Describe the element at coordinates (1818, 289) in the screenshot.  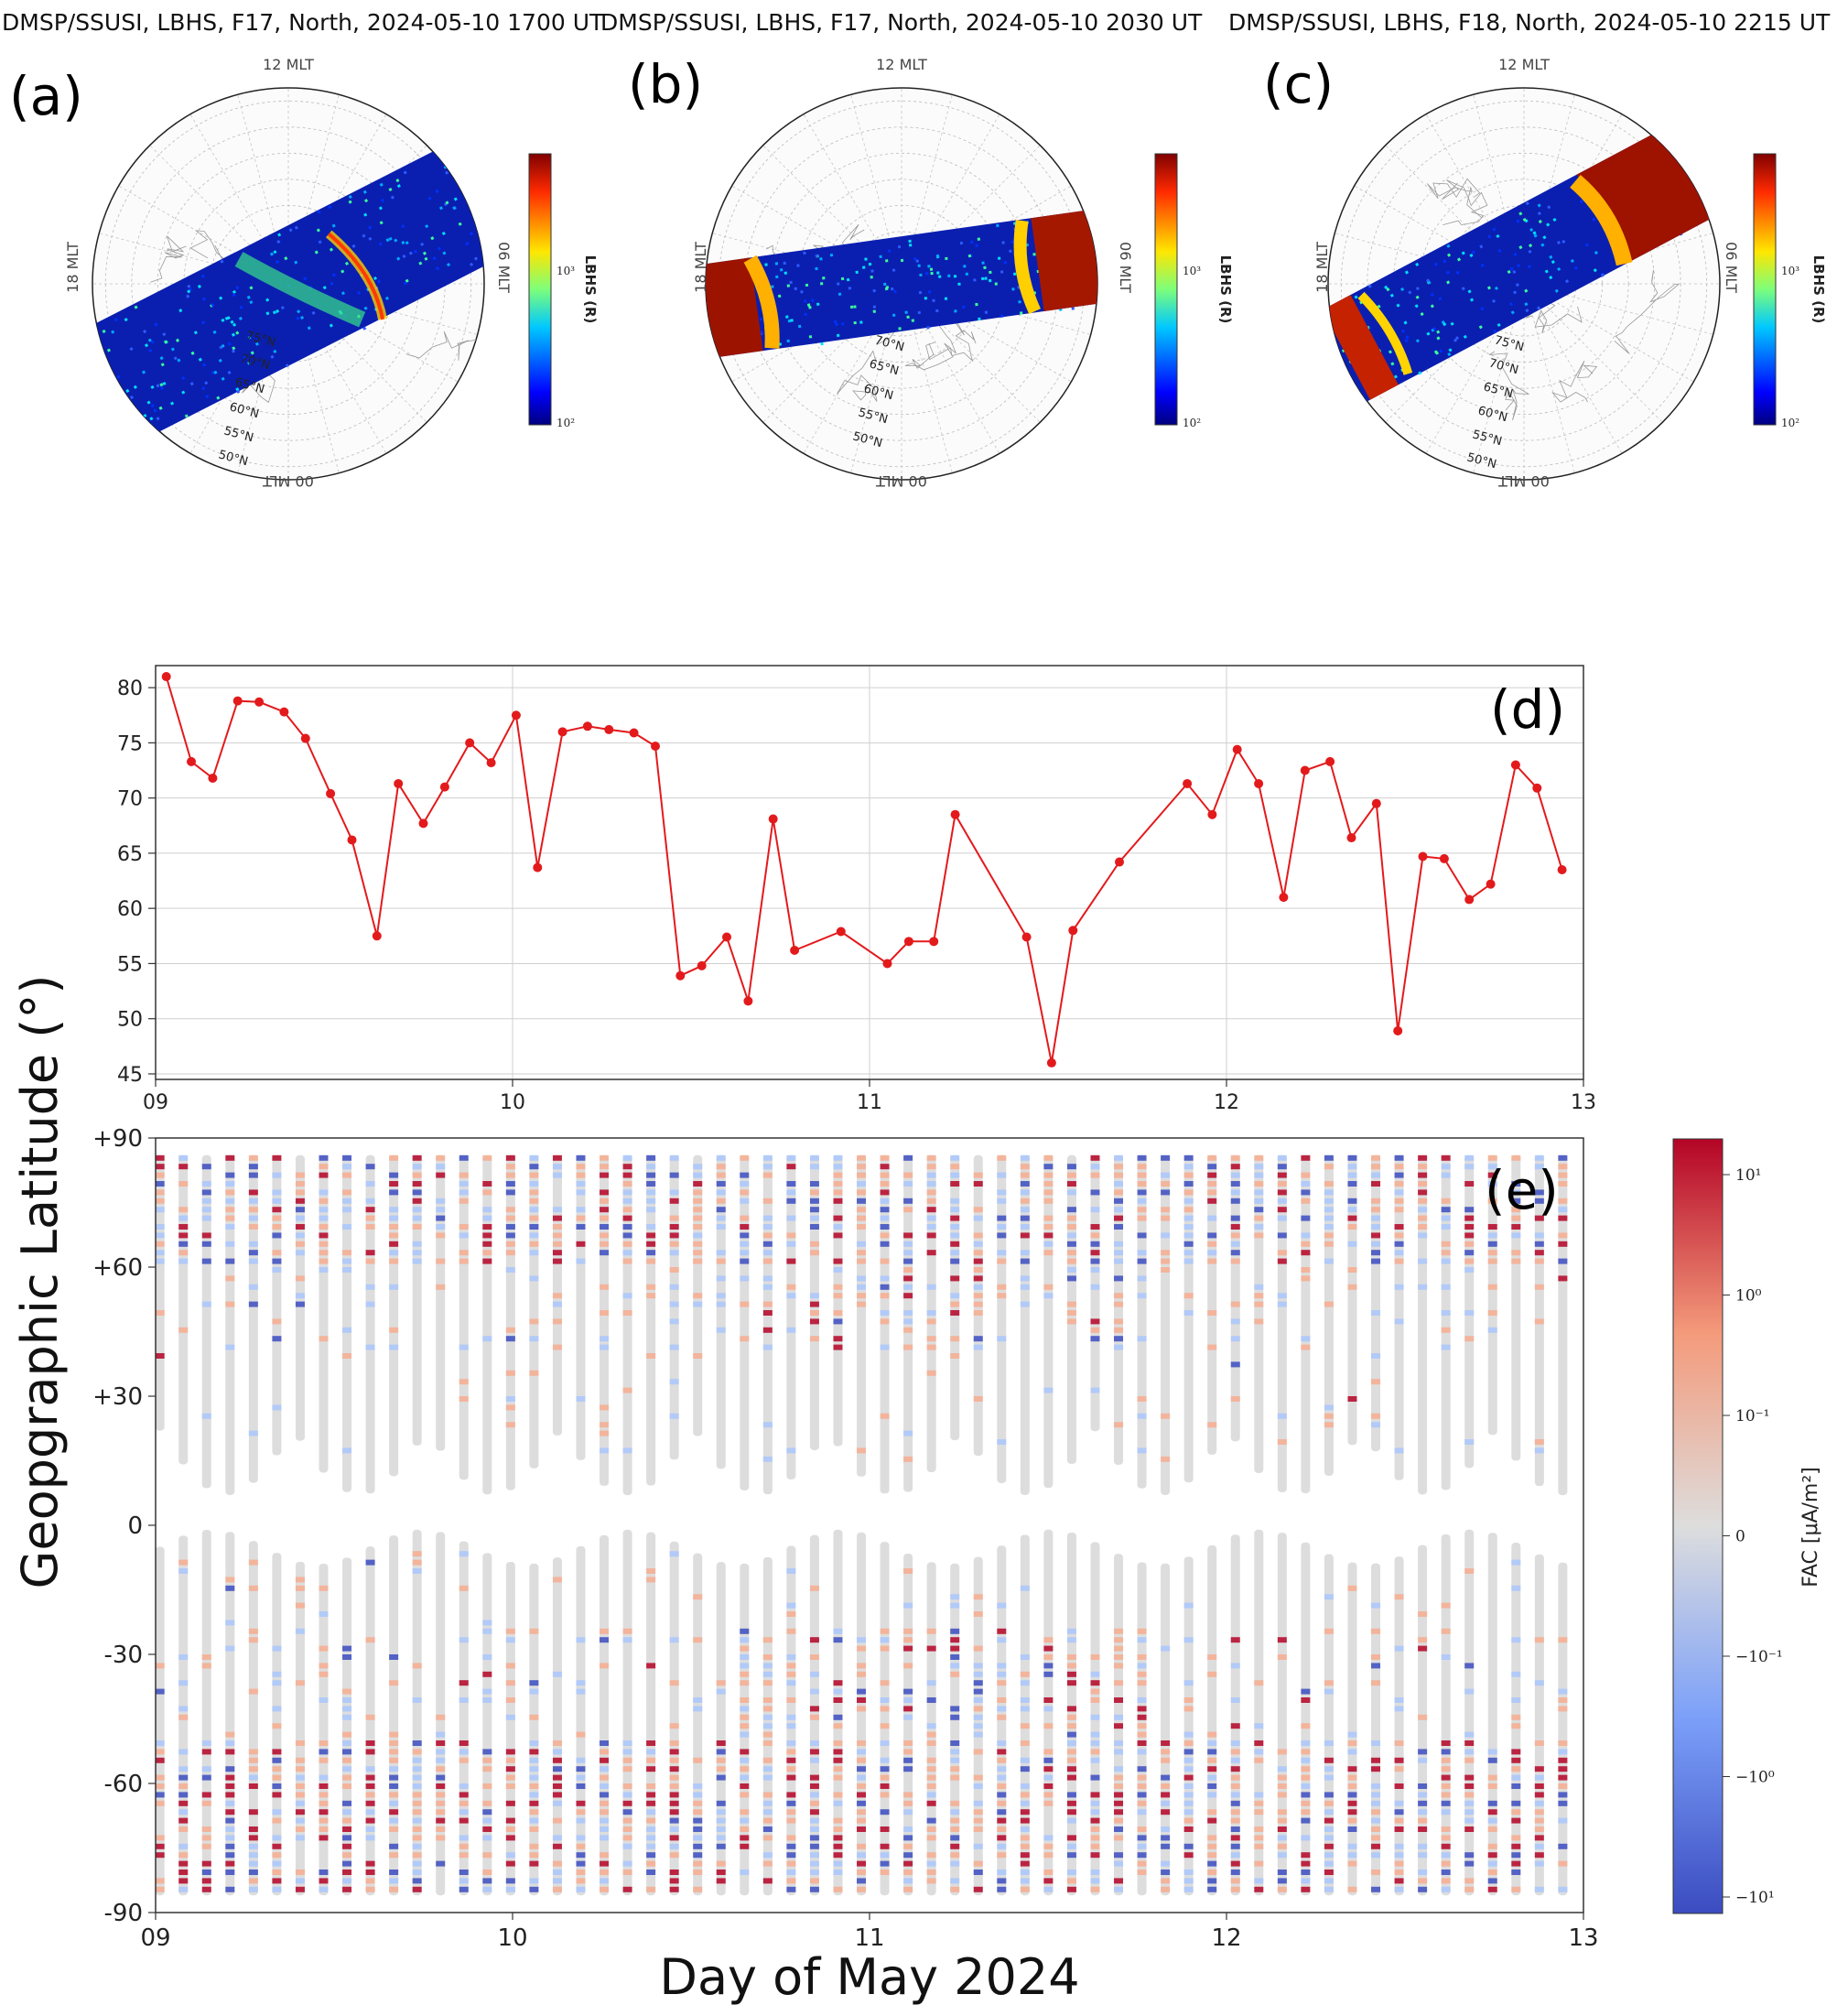
I see `colorbar-label-c: LBHS (R)` at that location.